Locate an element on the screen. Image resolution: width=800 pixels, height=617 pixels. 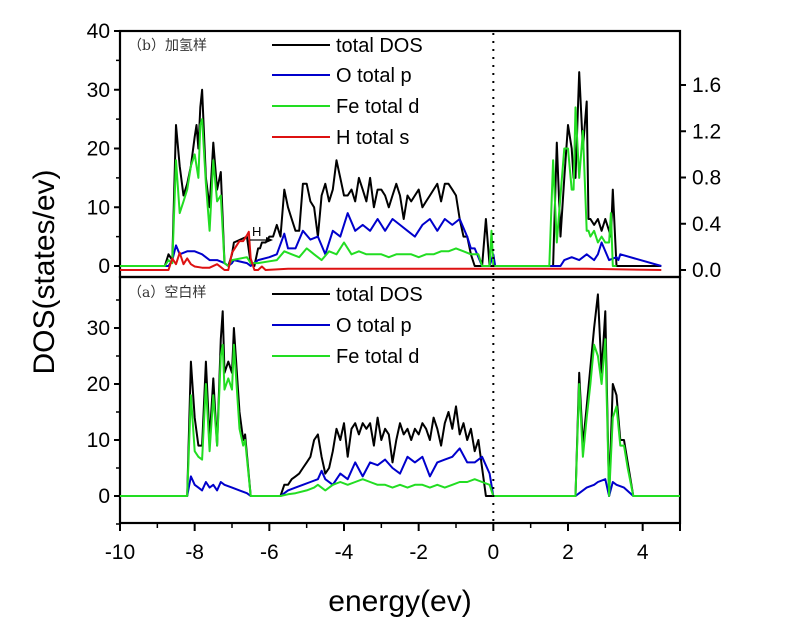
panel-a-label: （a）空白样 is located at coordinates (167, 293).